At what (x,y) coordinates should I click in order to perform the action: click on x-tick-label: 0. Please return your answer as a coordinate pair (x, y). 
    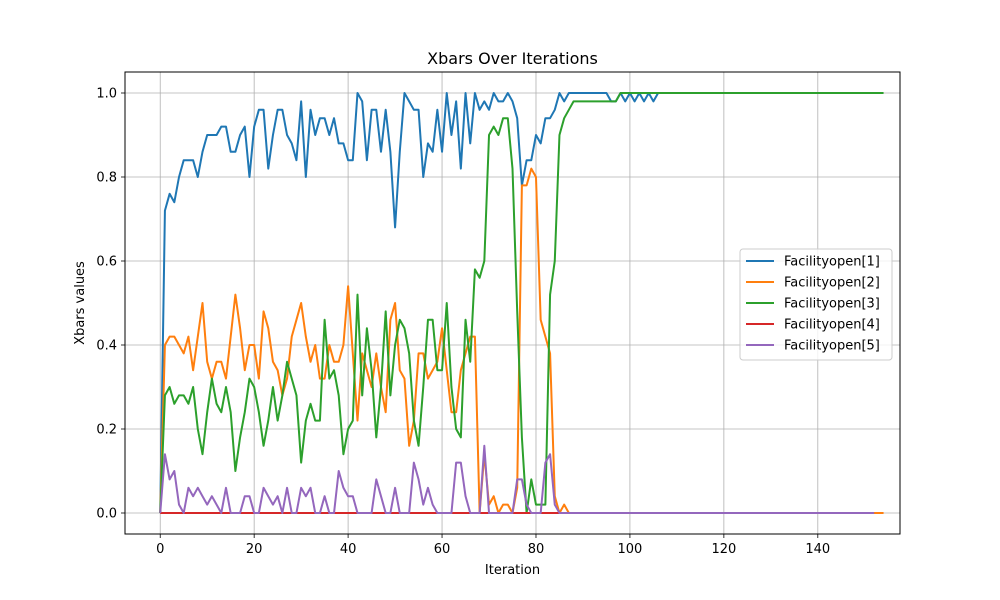
    Looking at the image, I should click on (160, 549).